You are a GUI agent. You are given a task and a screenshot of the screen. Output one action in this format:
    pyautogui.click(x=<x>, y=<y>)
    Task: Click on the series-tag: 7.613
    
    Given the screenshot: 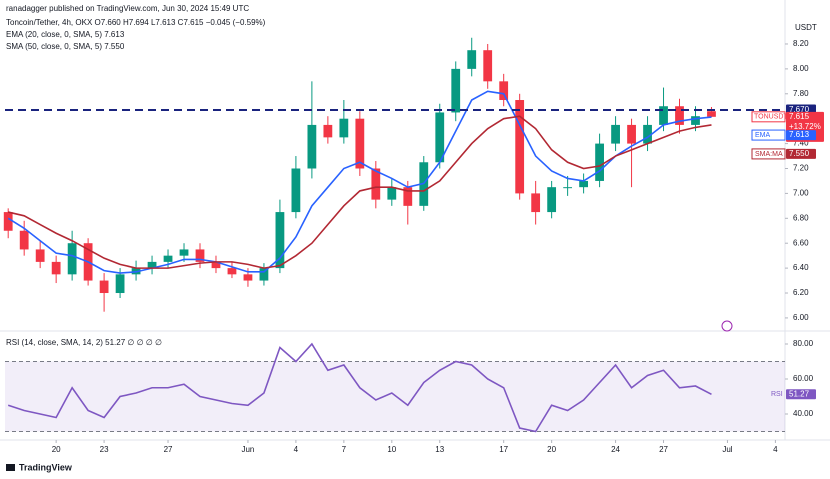 What is the action you would take?
    pyautogui.click(x=799, y=134)
    